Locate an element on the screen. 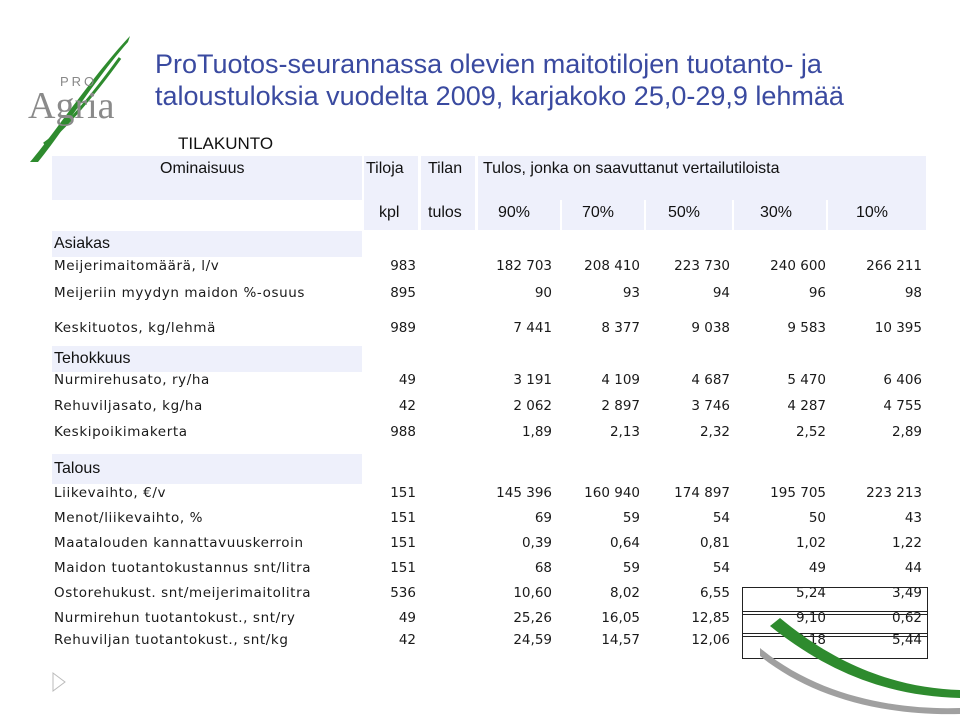 Image resolution: width=960 pixels, height=718 pixels. logo-pro-text: PRO is located at coordinates (79, 81).